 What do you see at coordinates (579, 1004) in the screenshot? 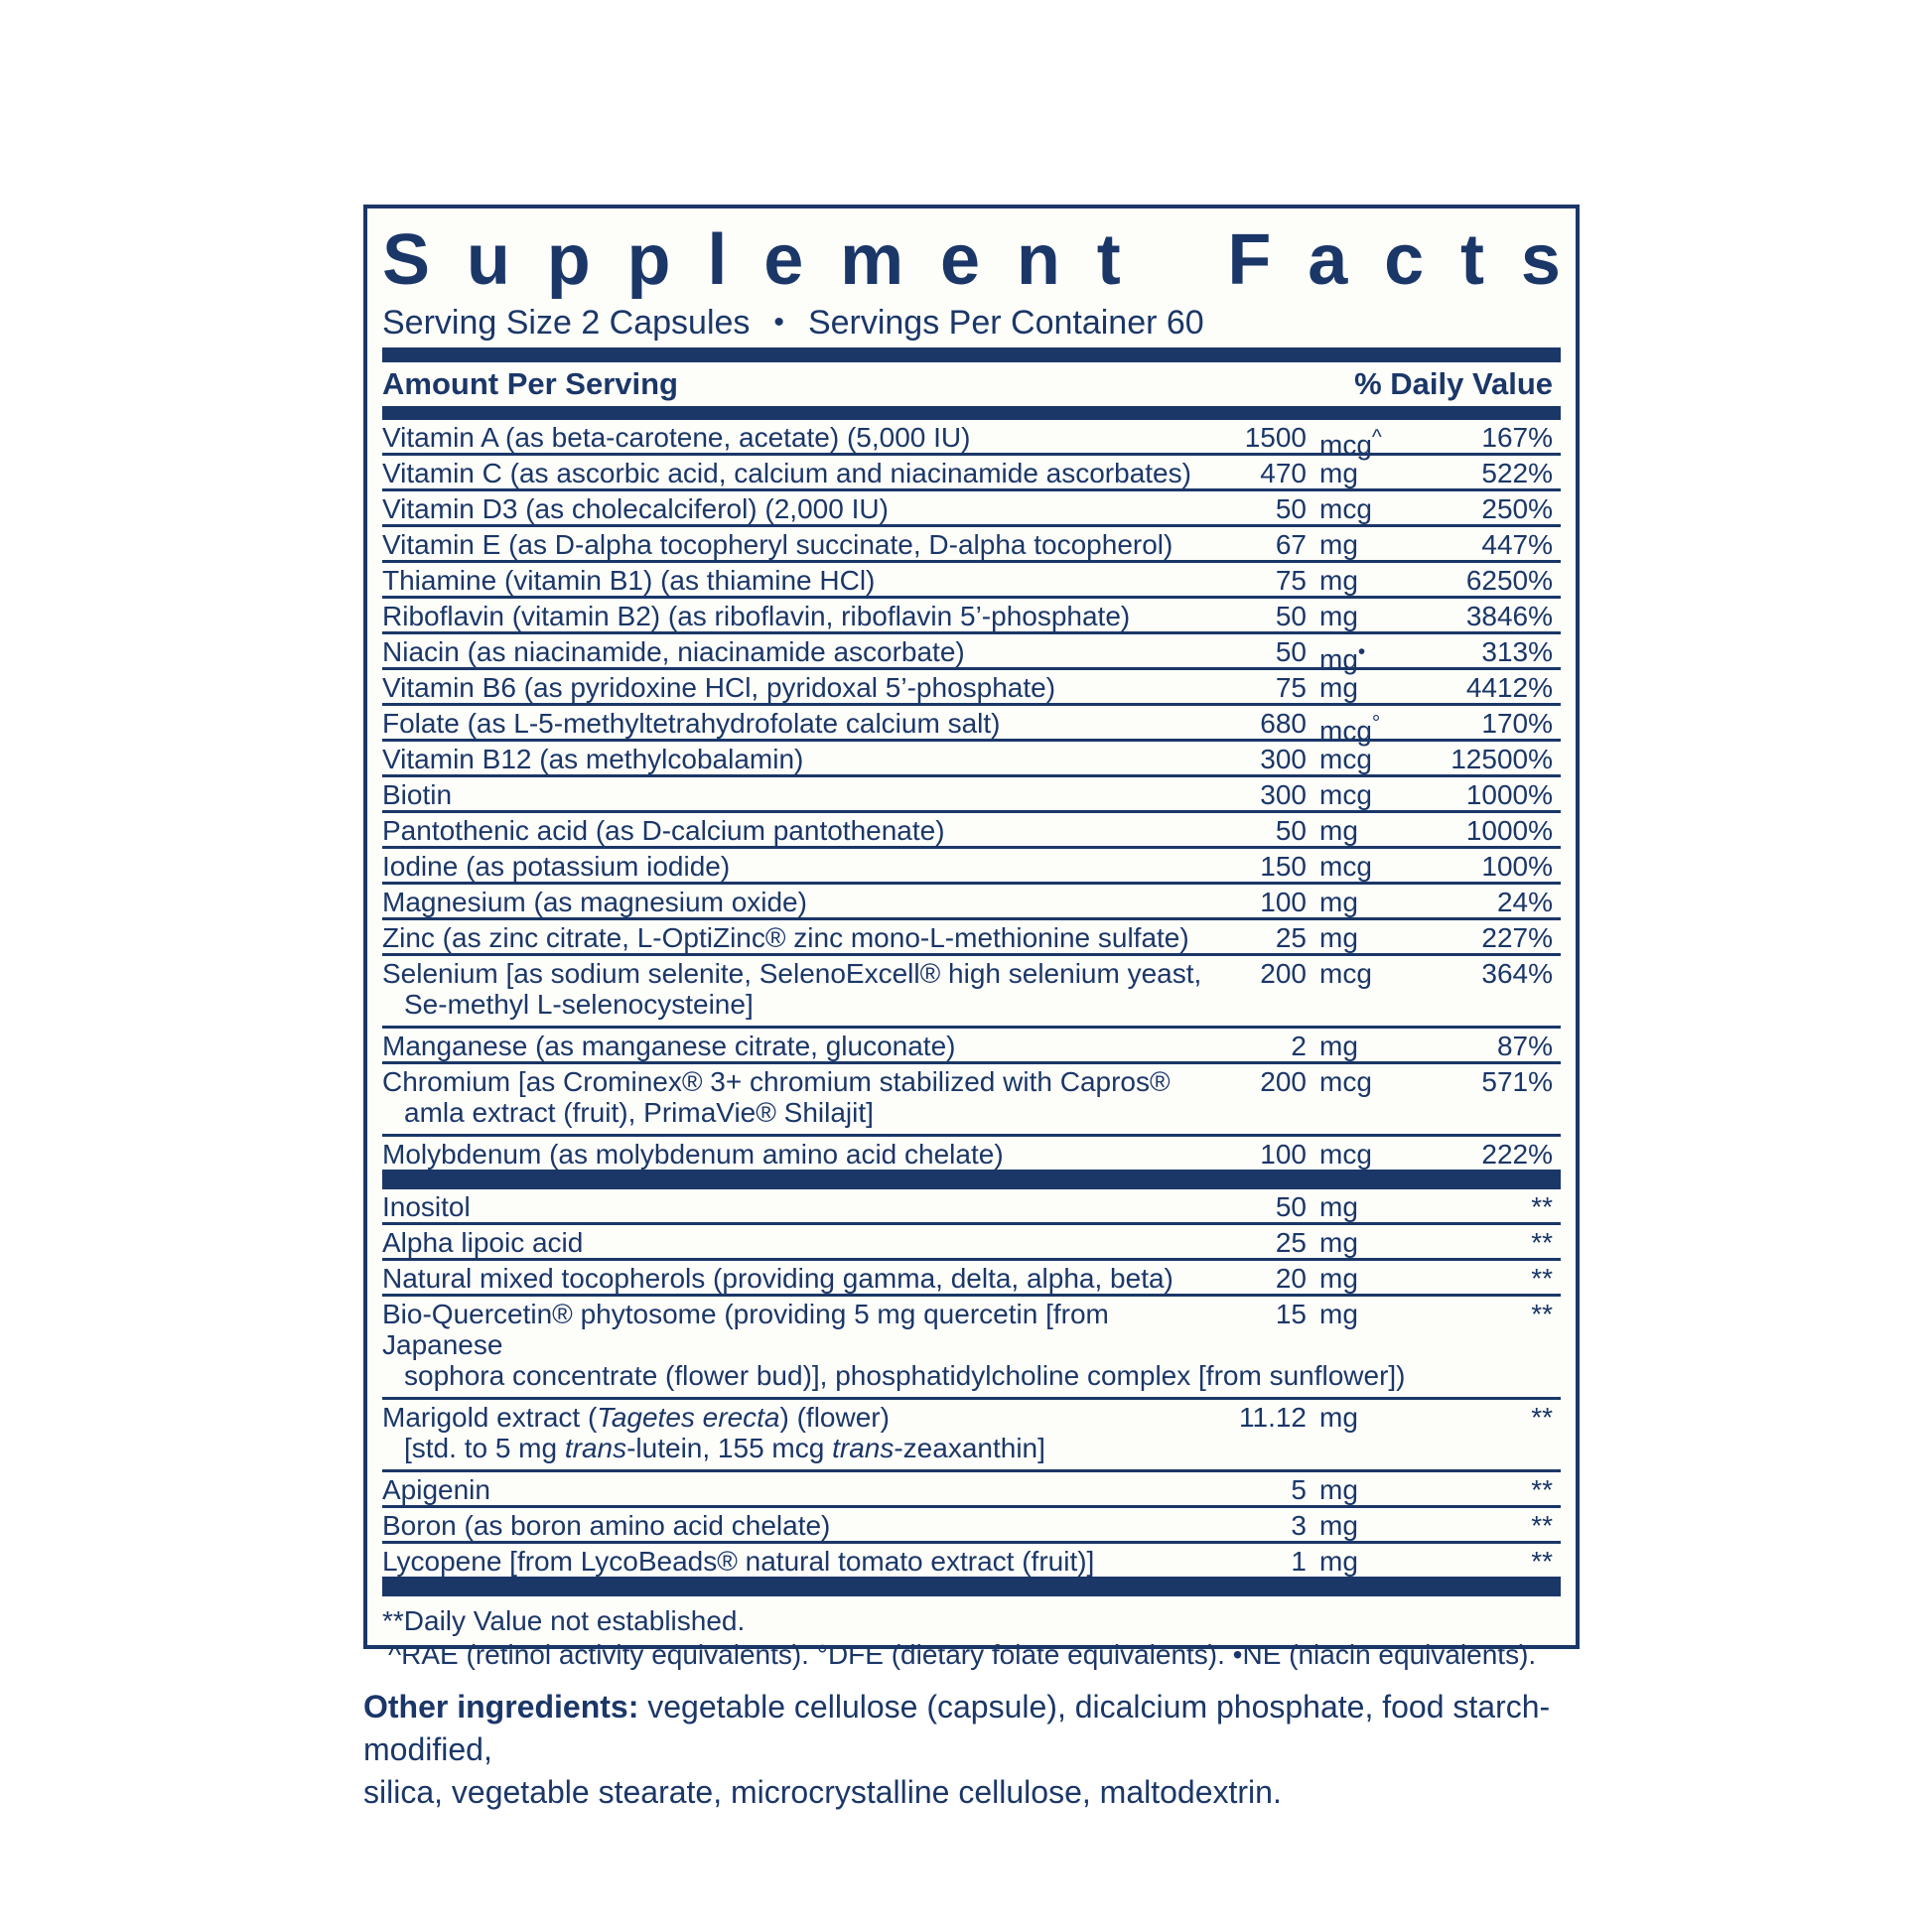
I see `ingredient-name-line2: Se-methyl L-selenocysteine]` at bounding box center [579, 1004].